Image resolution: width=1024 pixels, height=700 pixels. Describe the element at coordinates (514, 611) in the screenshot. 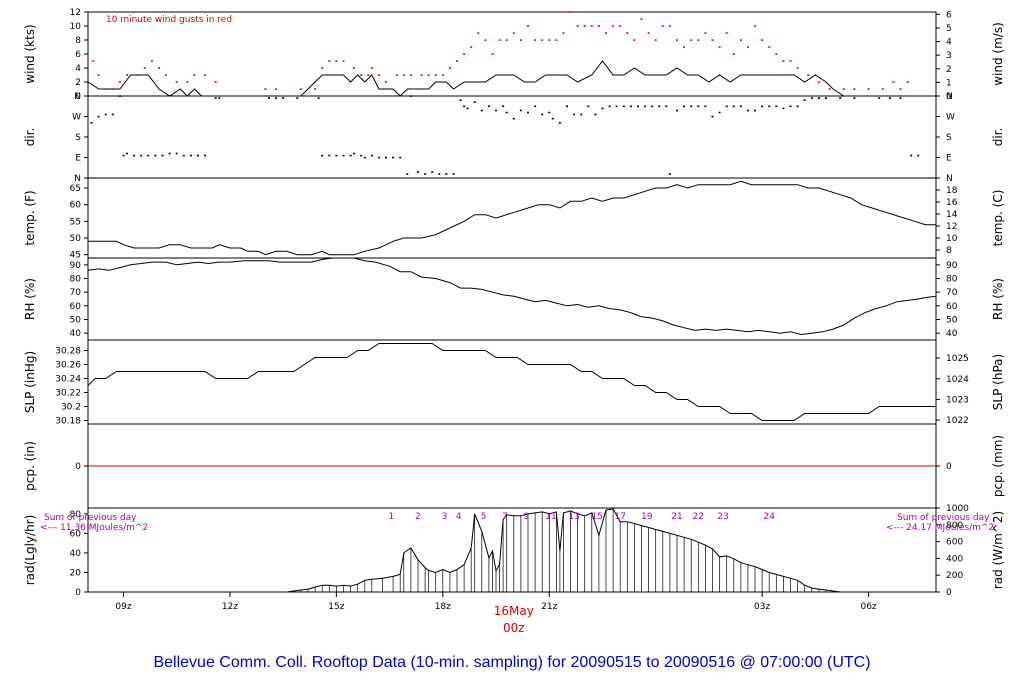

I see `date-label-day: 16May` at that location.